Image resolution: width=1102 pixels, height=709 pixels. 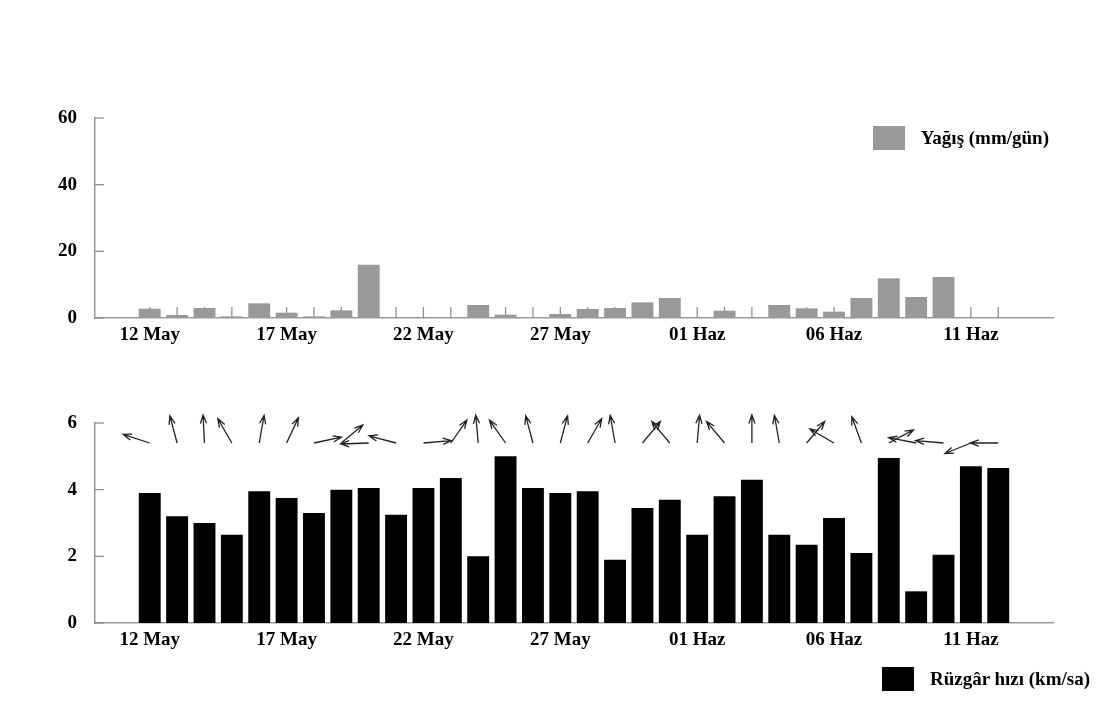 I want to click on y-tick-label: 60, so click(x=67, y=116).